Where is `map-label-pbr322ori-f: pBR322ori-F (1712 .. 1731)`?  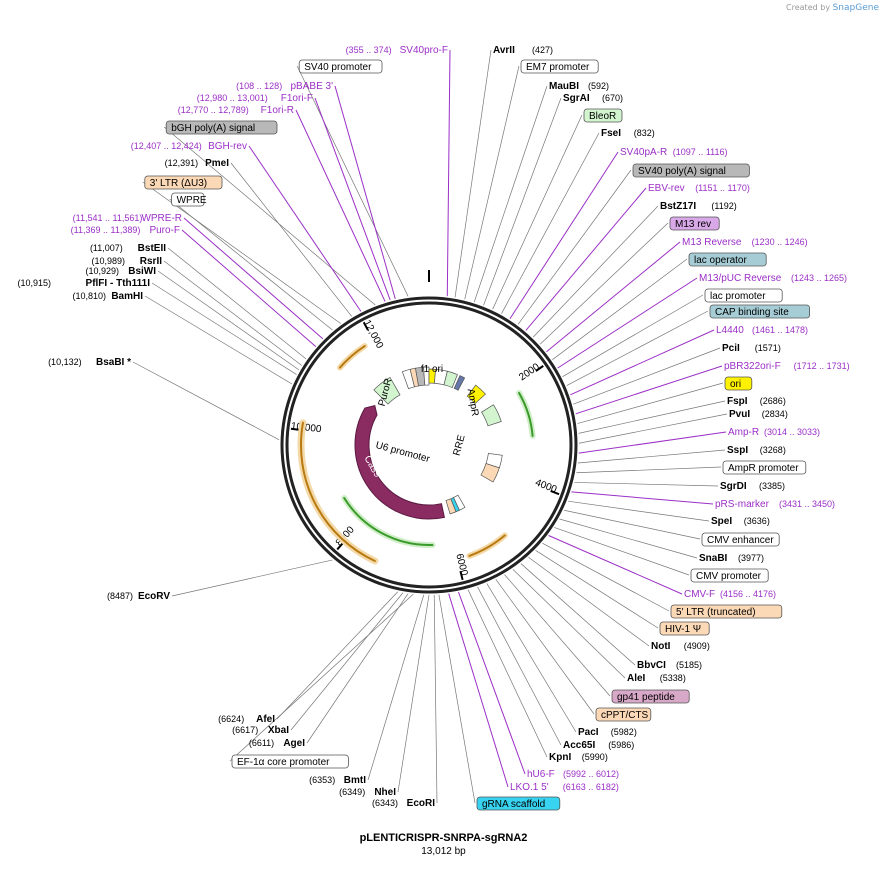
map-label-pbr322ori-f: pBR322ori-F (1712 .. 1731) is located at coordinates (787, 366).